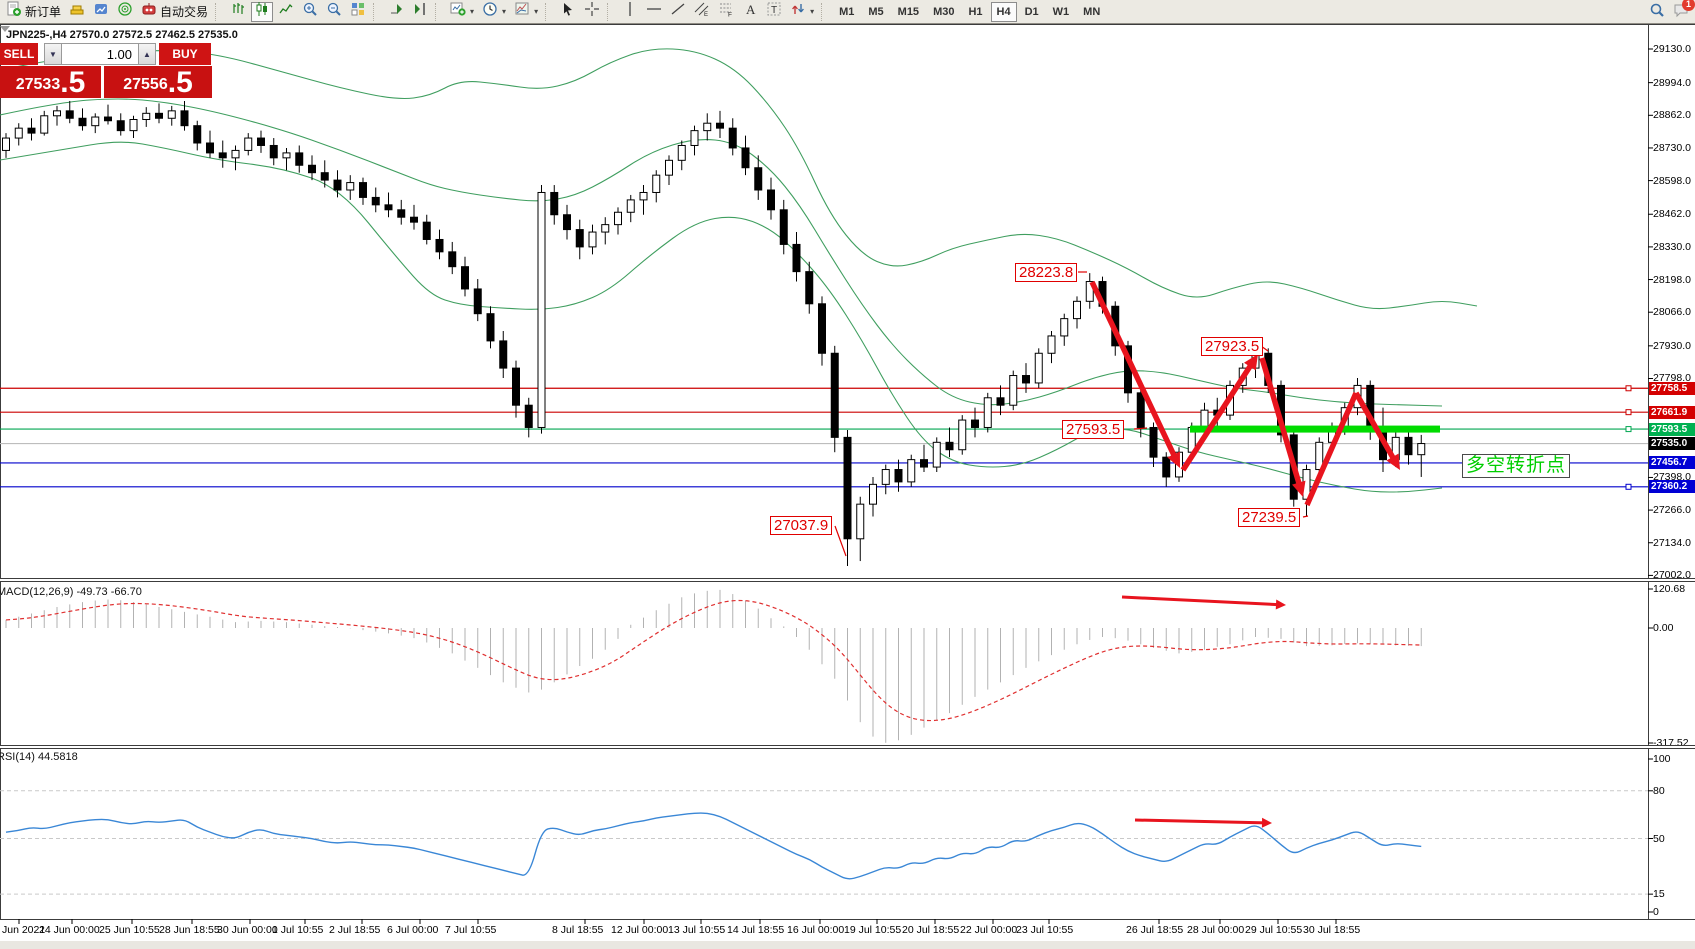 Image resolution: width=1695 pixels, height=949 pixels. Describe the element at coordinates (726, 12) in the screenshot. I see `fibonacci-button: F` at that location.